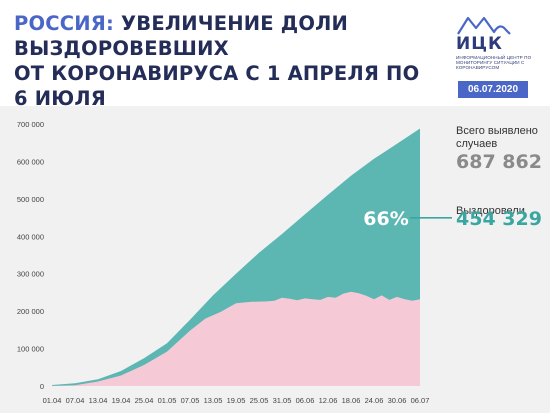 This screenshot has width=550, height=413. I want to click on total-value: 687 862, so click(499, 162).